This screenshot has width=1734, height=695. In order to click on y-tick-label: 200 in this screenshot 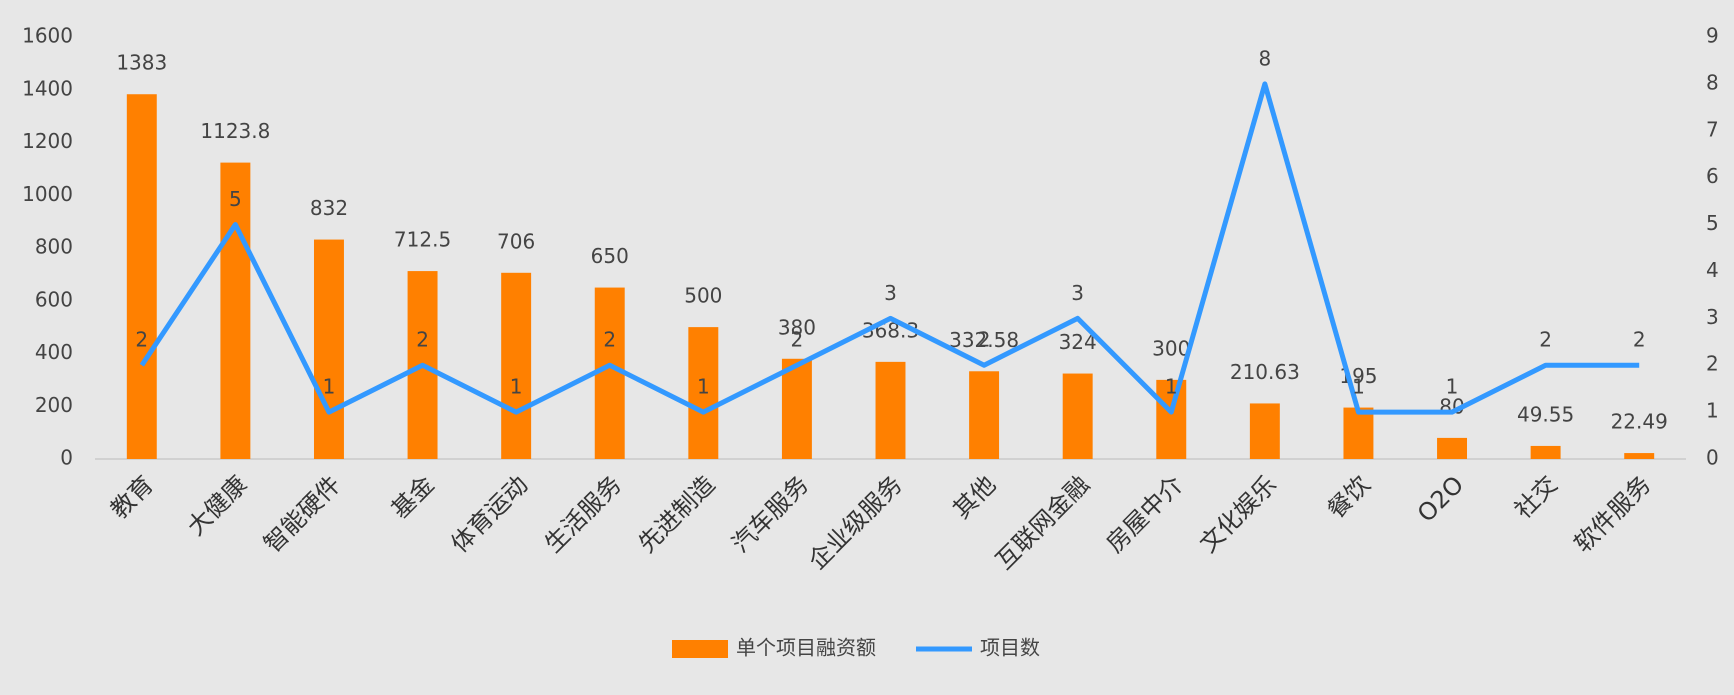, I will do `click(54, 405)`.